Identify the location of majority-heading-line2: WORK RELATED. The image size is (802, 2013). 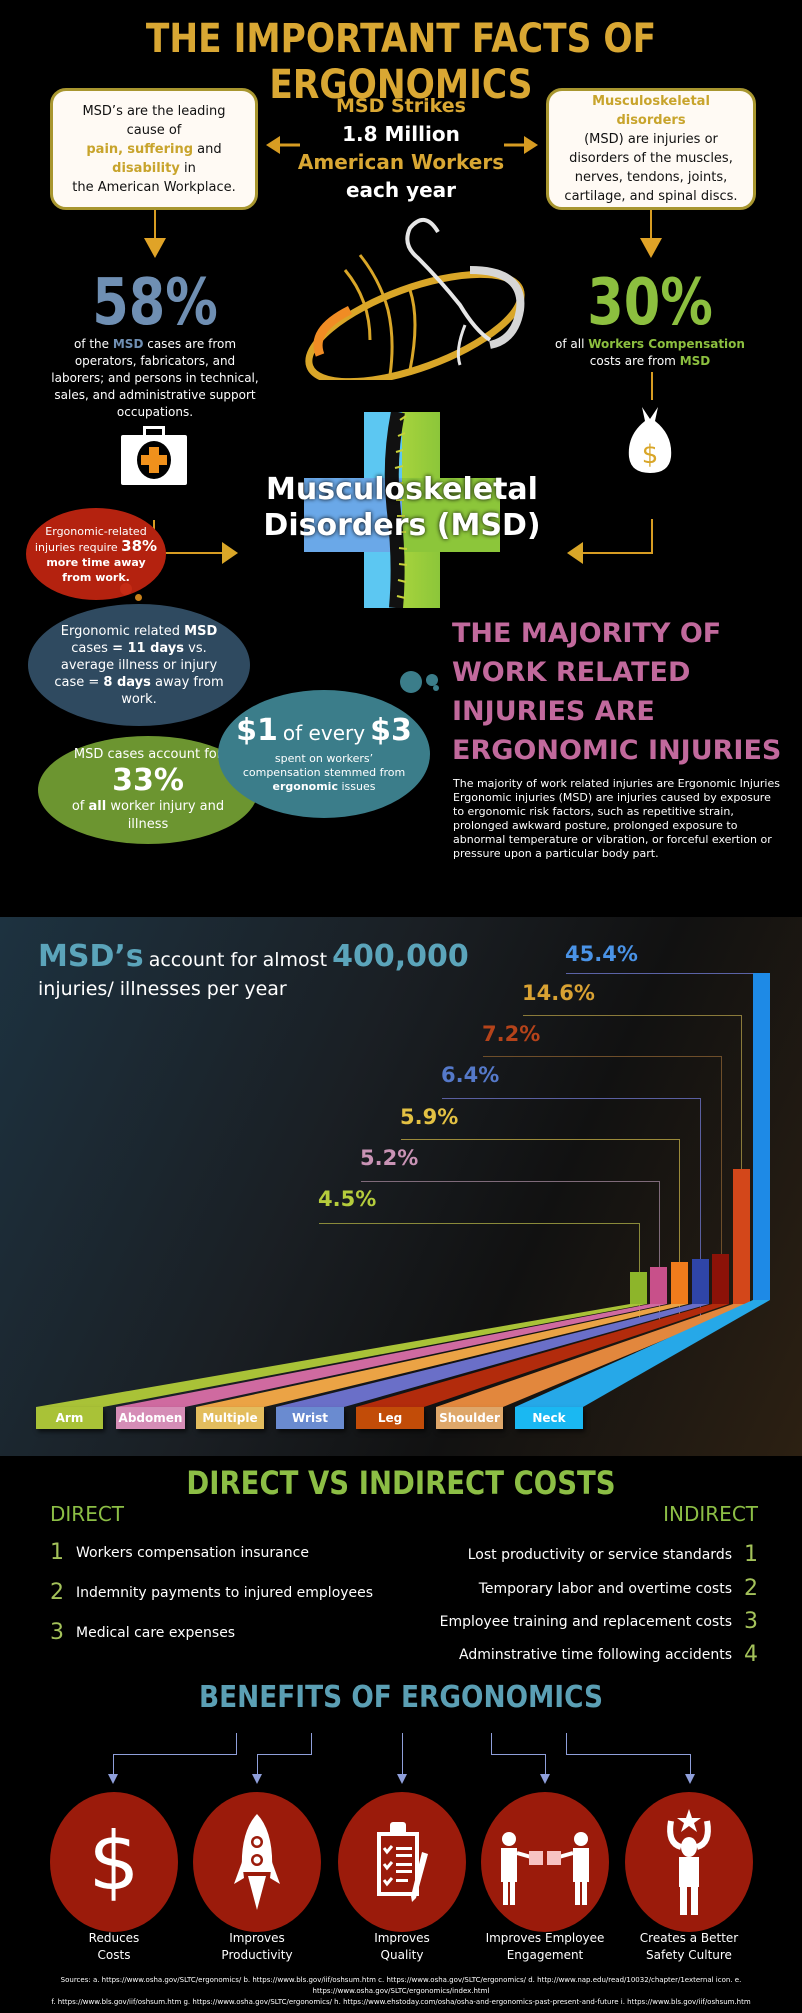
(571, 672).